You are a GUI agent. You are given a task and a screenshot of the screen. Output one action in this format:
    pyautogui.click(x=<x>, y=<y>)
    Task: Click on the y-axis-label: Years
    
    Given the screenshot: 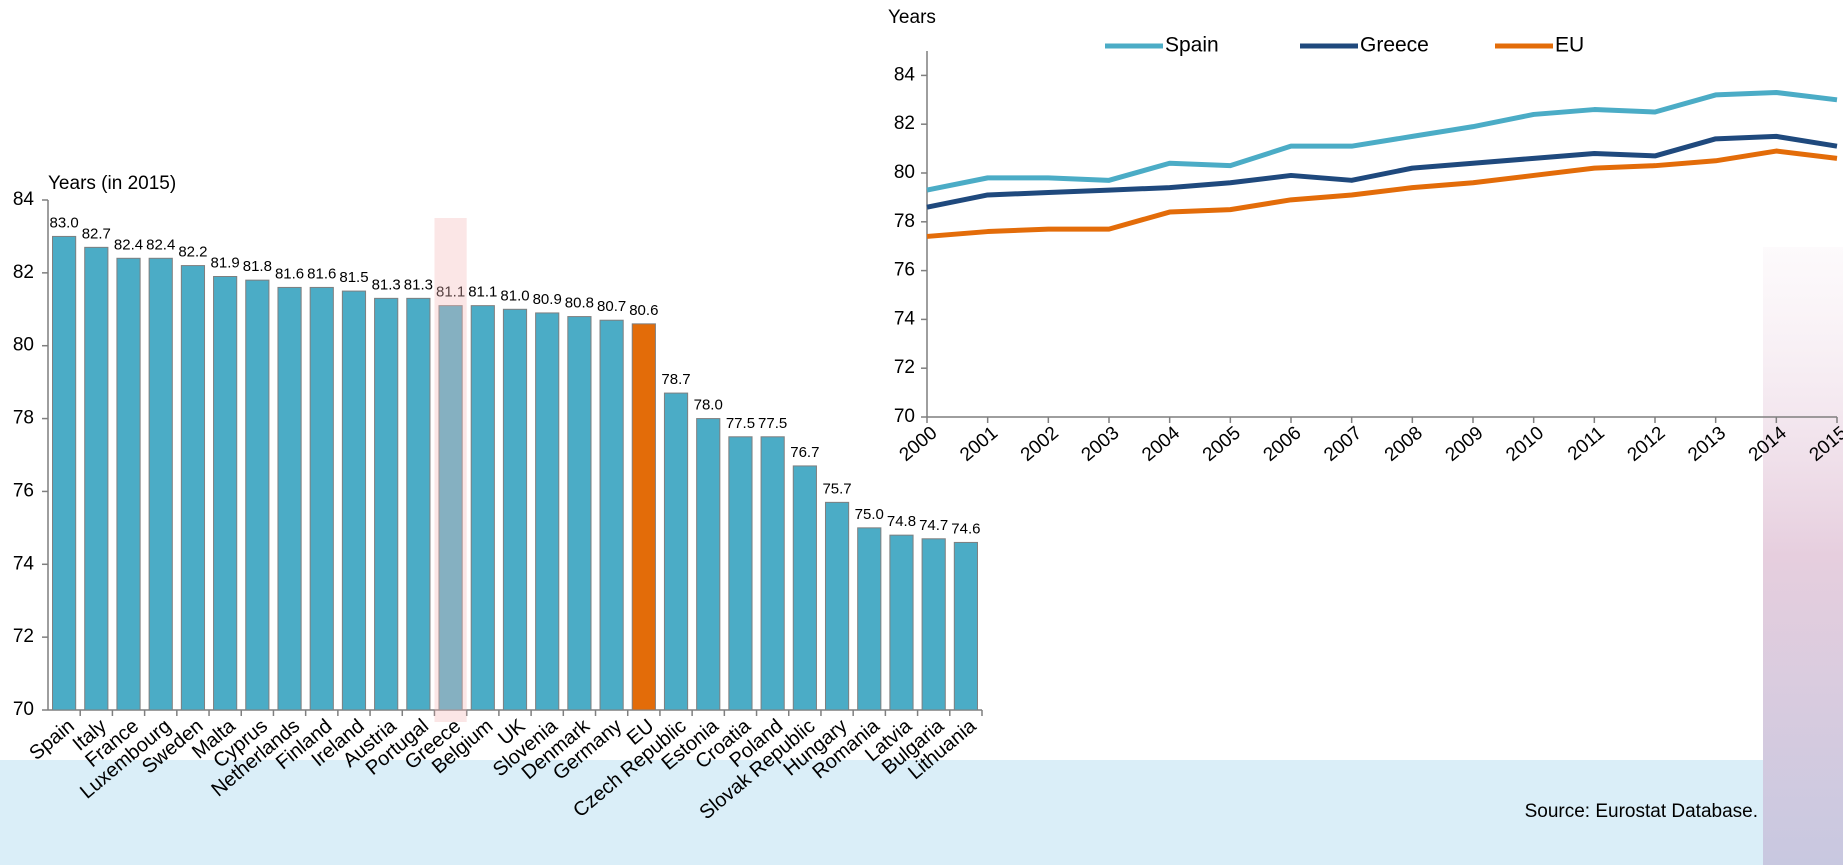 What is the action you would take?
    pyautogui.click(x=912, y=17)
    